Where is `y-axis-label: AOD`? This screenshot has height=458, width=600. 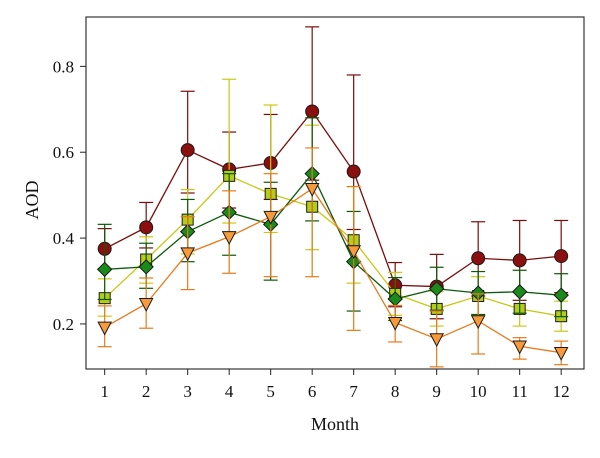
y-axis-label: AOD is located at coordinates (32, 200).